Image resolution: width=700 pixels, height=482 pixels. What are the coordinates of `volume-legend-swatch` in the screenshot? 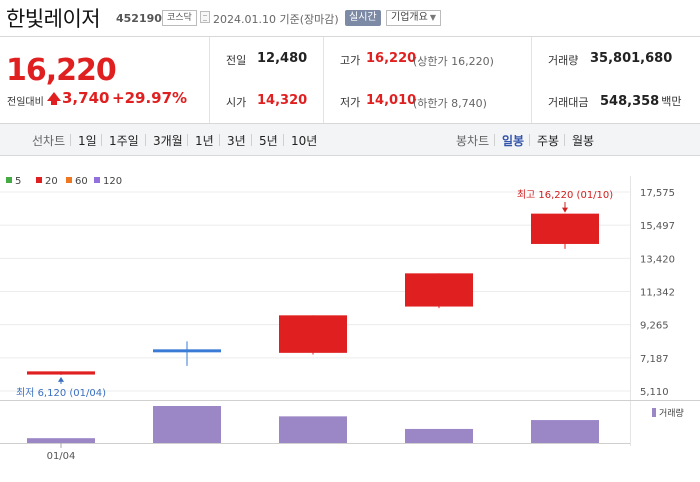 It's located at (654, 412).